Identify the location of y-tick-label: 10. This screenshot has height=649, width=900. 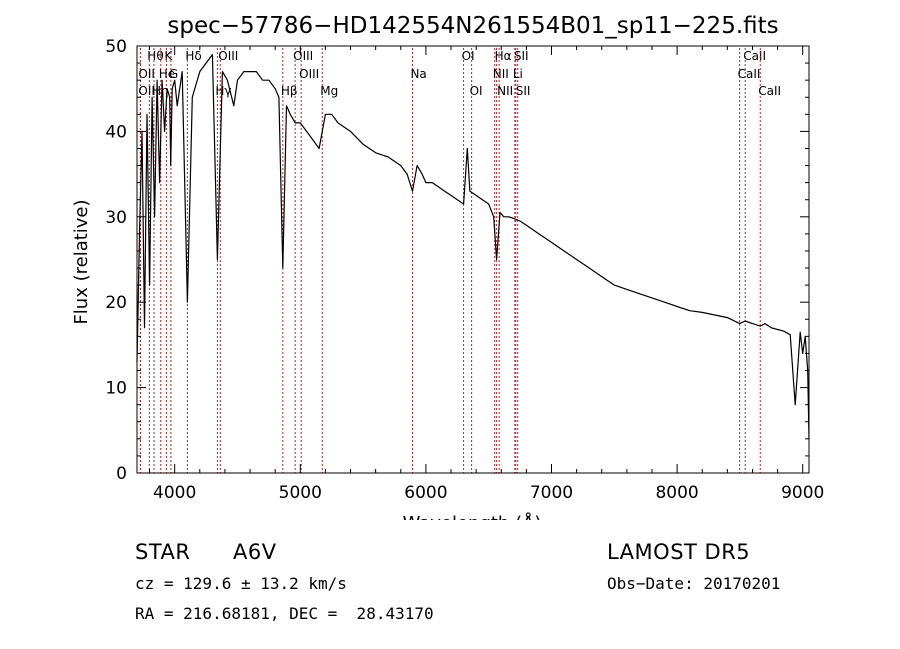
(116, 389).